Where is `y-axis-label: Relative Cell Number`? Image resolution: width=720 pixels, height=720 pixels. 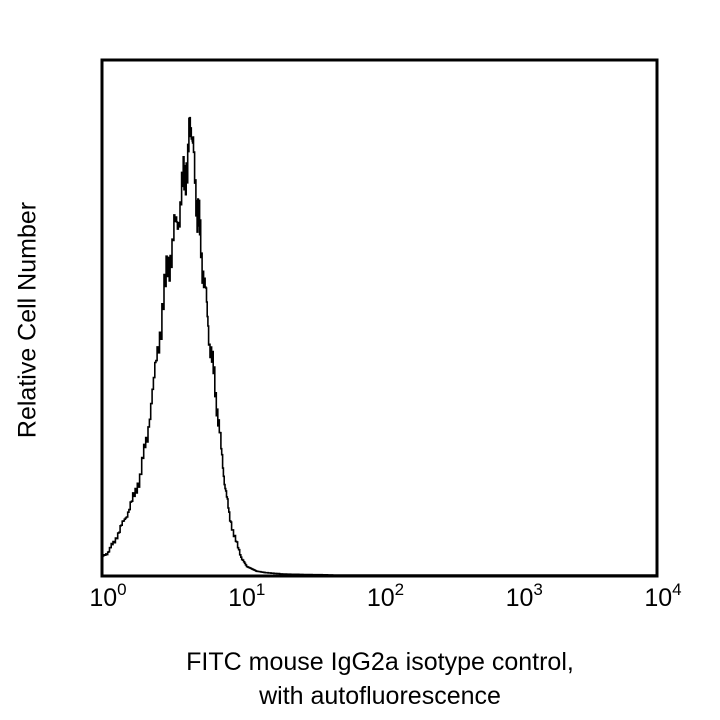 y-axis-label: Relative Cell Number is located at coordinates (27, 320).